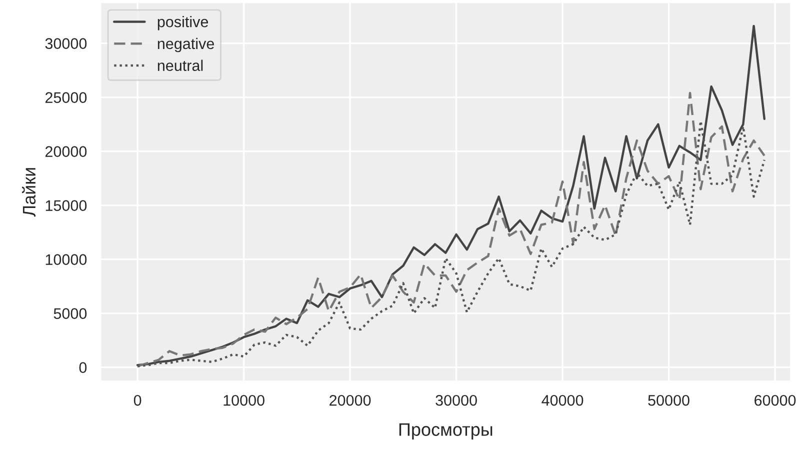  What do you see at coordinates (186, 45) in the screenshot?
I see `legend-label: negative` at bounding box center [186, 45].